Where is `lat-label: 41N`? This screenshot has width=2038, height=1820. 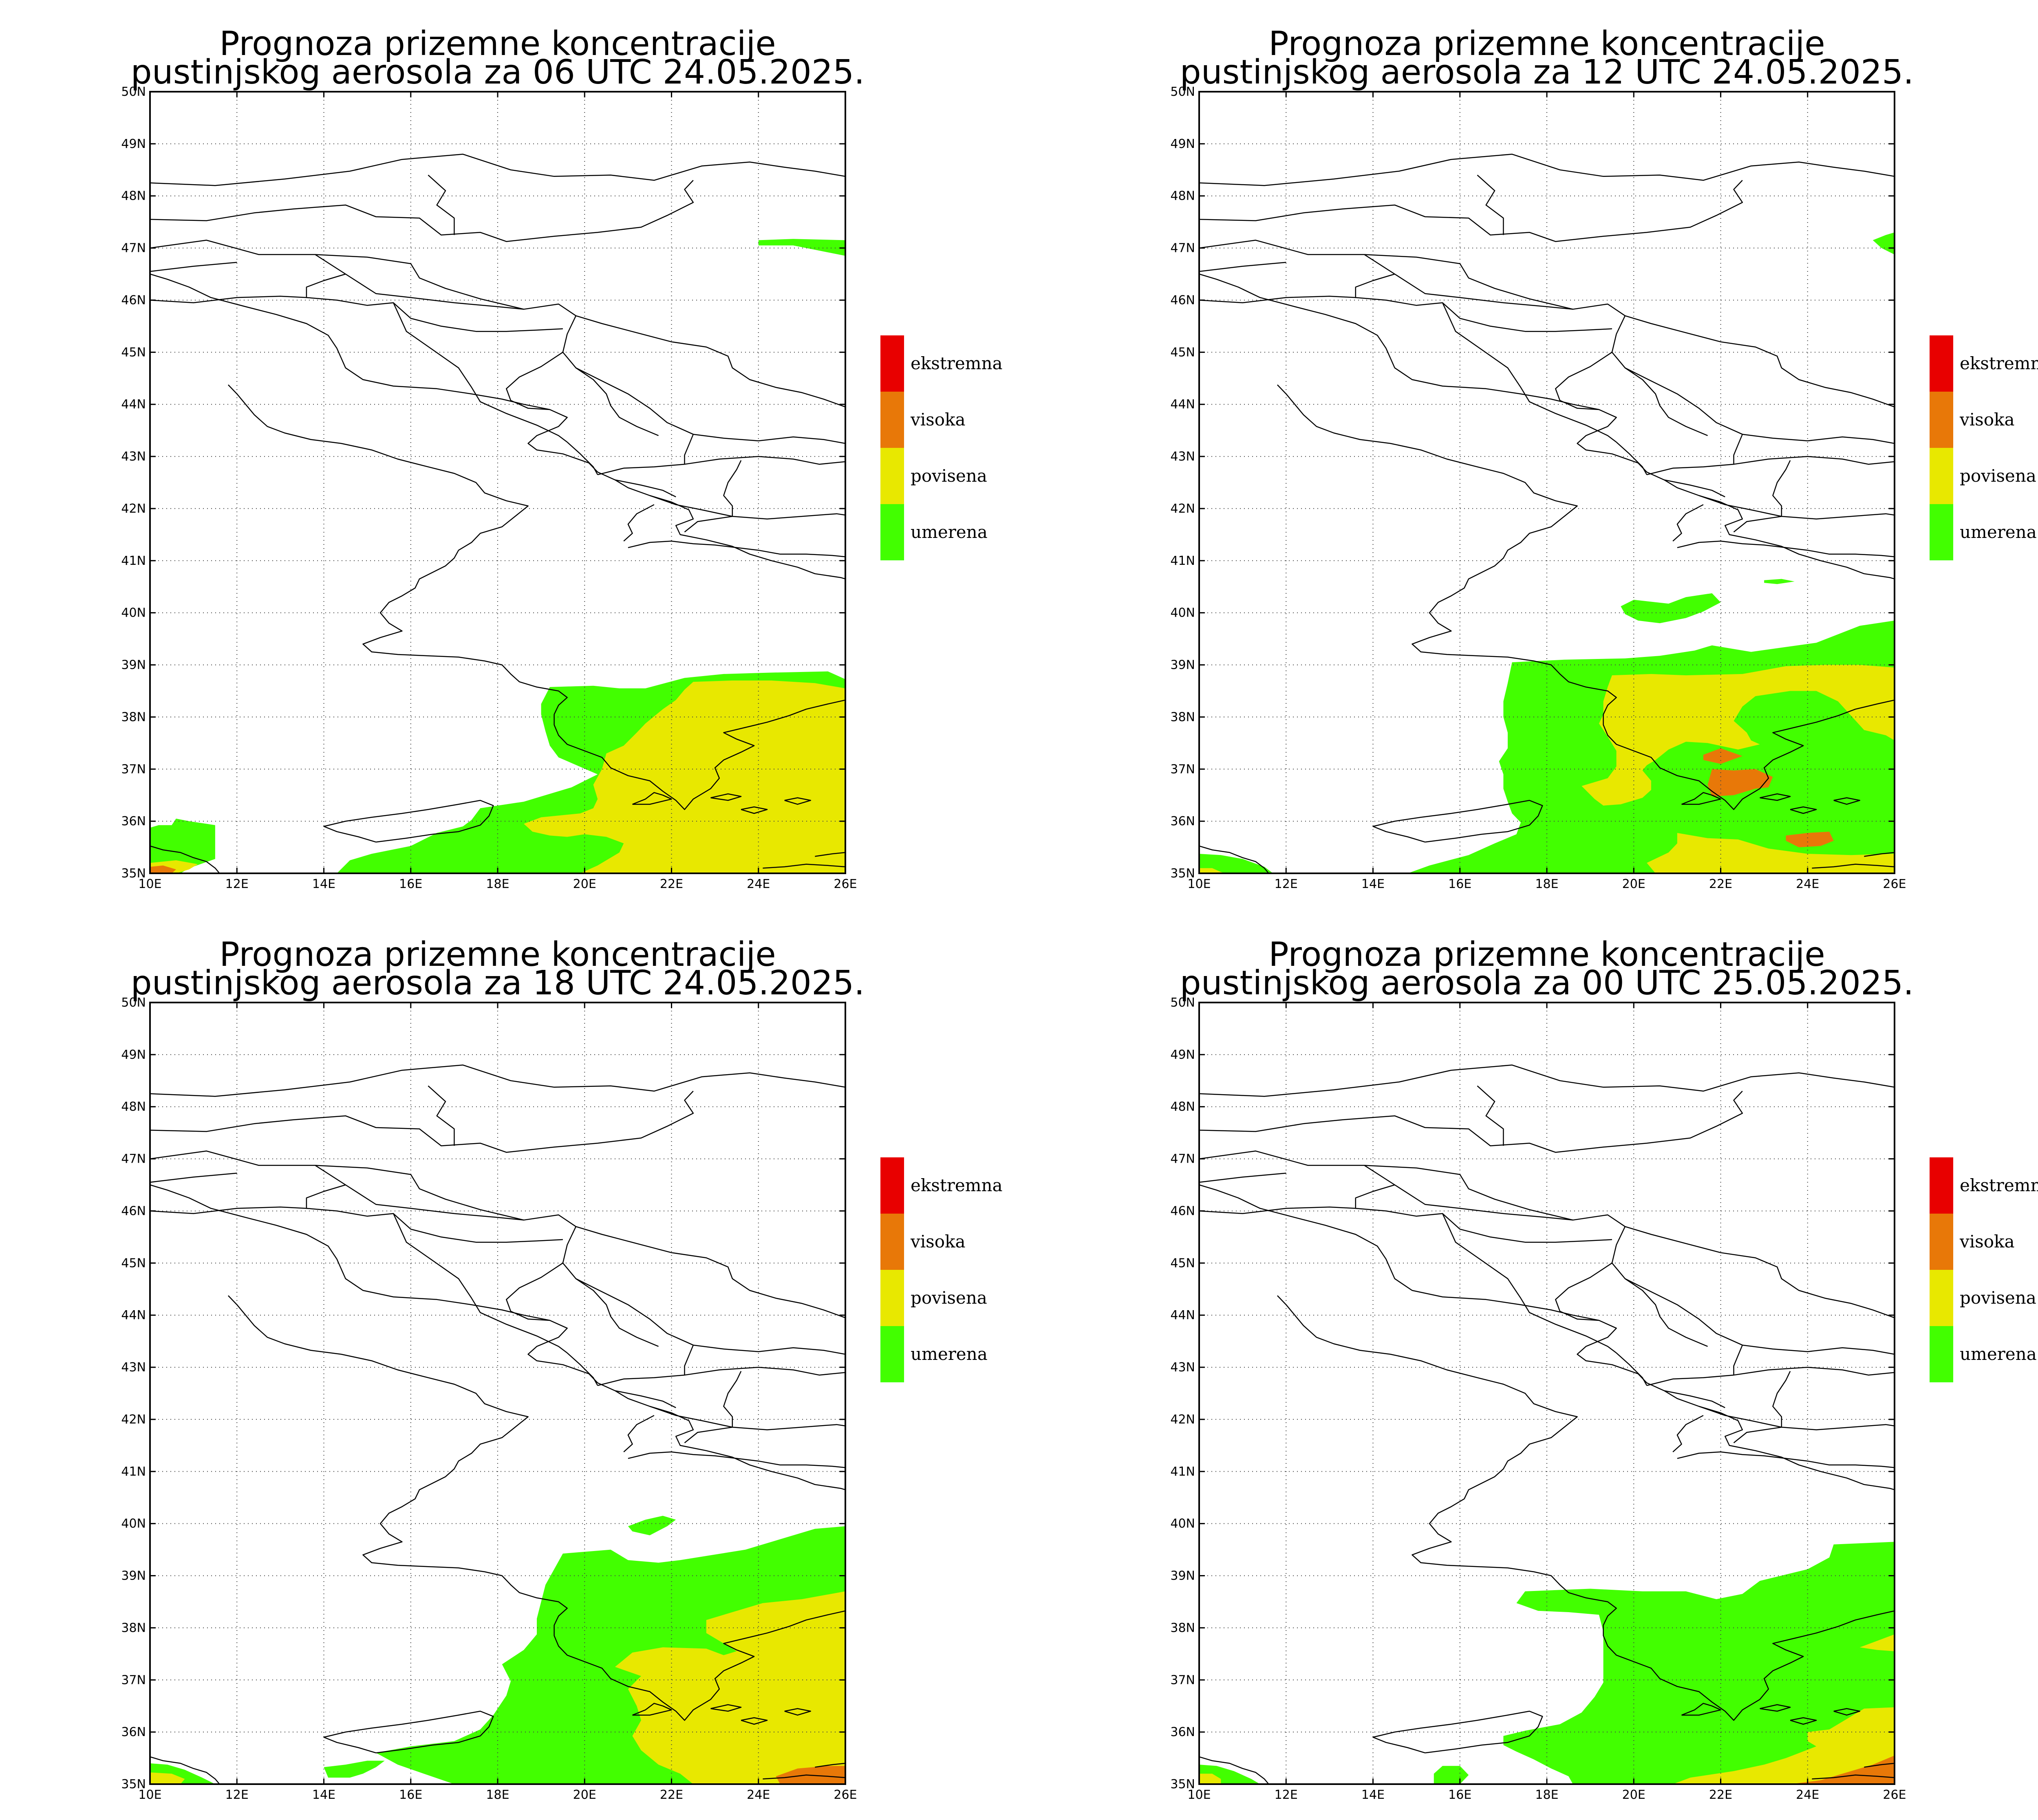
lat-label: 41N is located at coordinates (1182, 1472).